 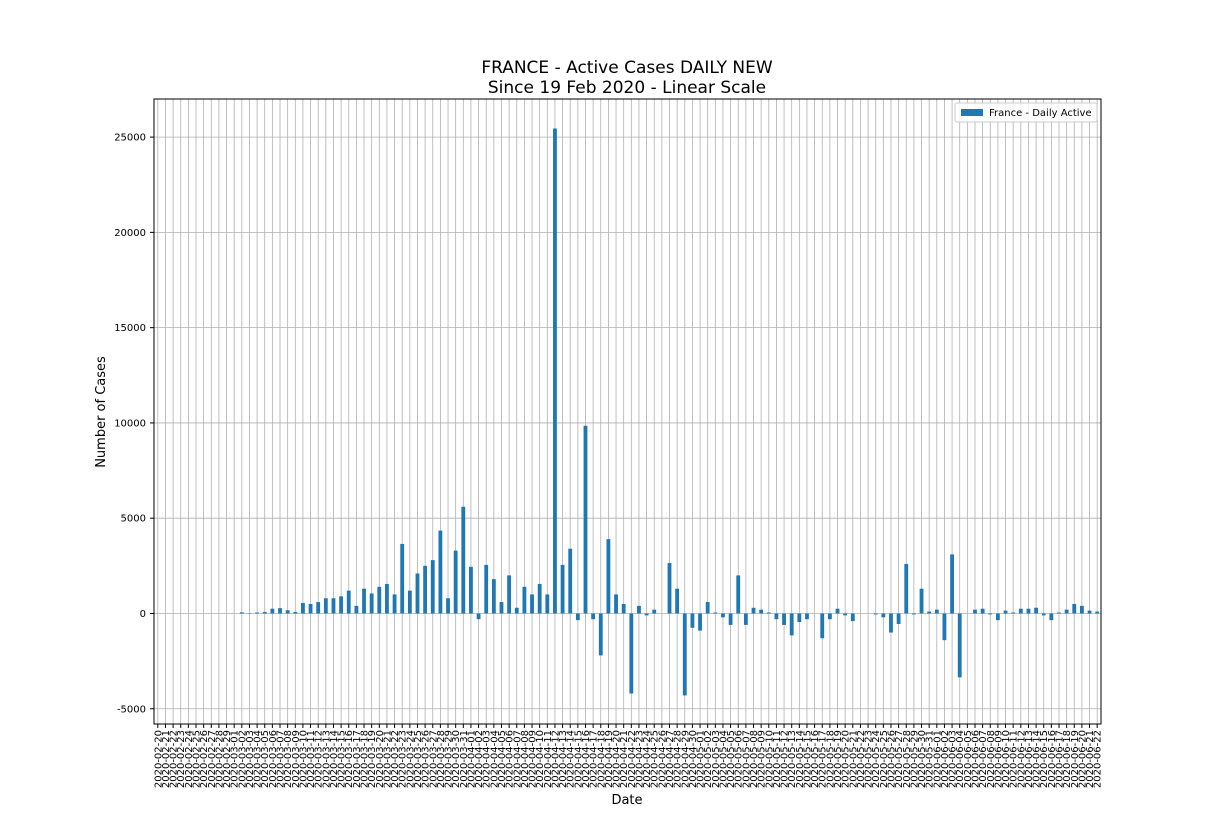 What do you see at coordinates (627, 88) in the screenshot?
I see `chart-subtitle: Since 19 Feb 2020 - Linear Scale` at bounding box center [627, 88].